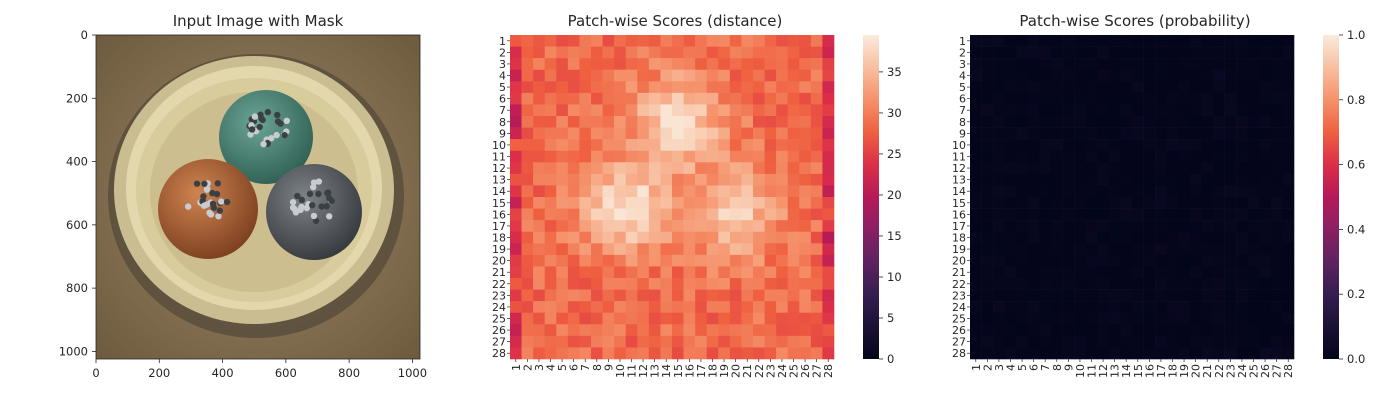 The width and height of the screenshot is (1400, 404). I want to click on col-label: 17, so click(1161, 371).